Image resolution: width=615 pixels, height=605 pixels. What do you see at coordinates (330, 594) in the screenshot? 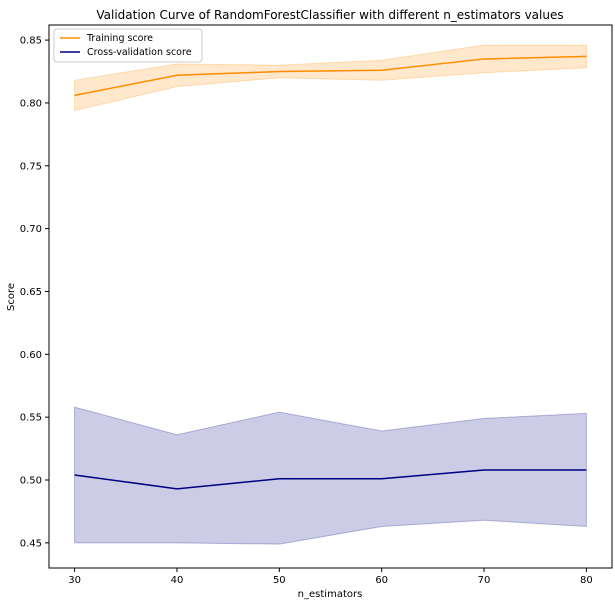
I see `x-axis-label: n_estimators` at bounding box center [330, 594].